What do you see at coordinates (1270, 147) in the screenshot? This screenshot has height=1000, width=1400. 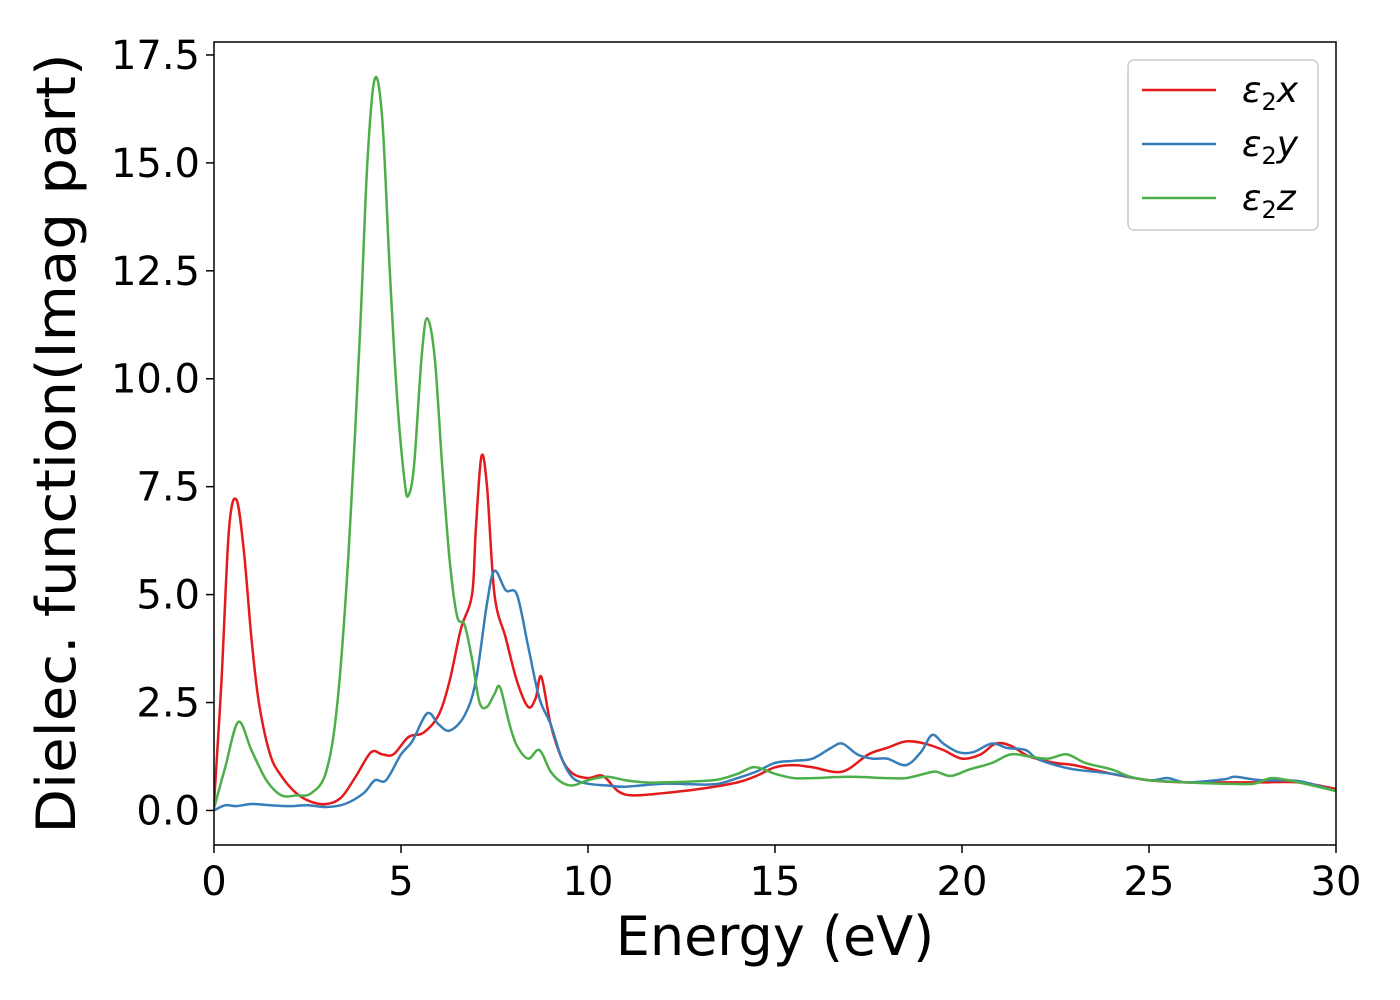 I see `legend-label: ε2y` at bounding box center [1270, 147].